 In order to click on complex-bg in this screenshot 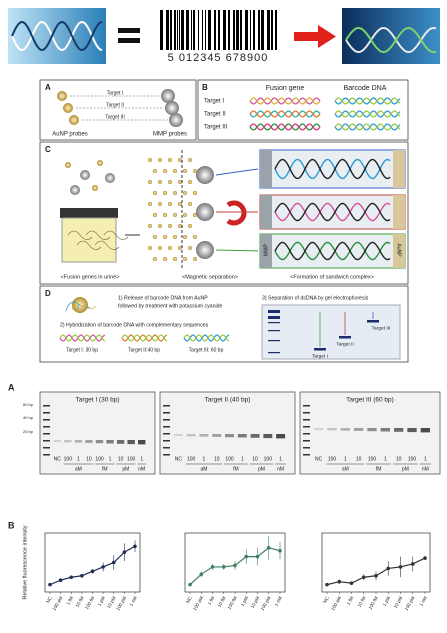, I will do `click(332, 212)`.